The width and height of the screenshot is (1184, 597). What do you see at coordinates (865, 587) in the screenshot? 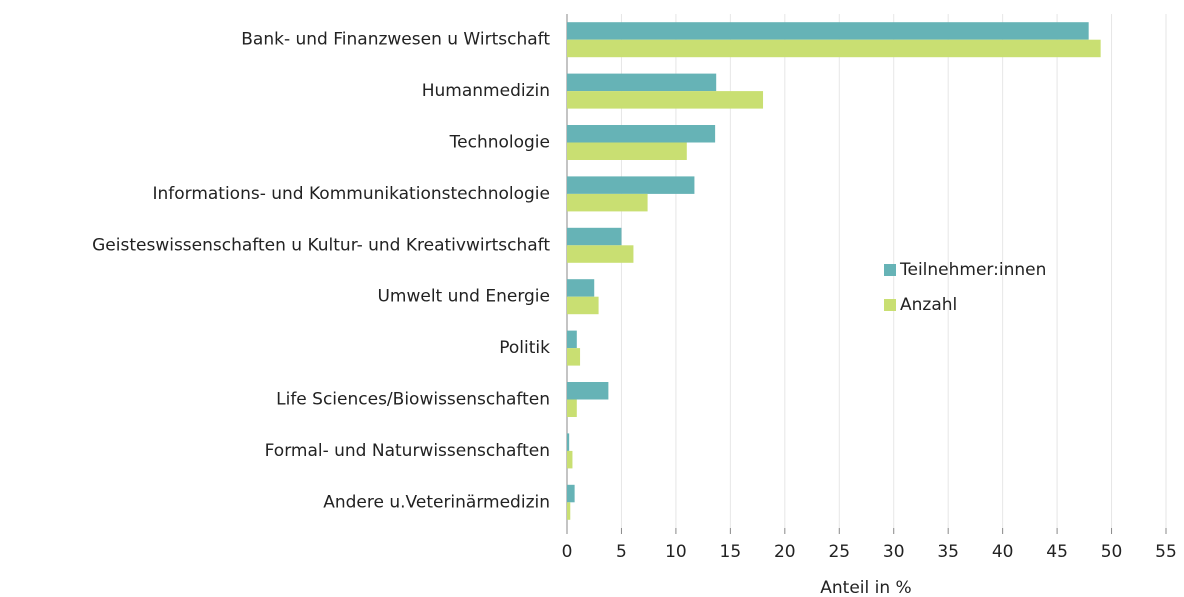
I see `x-axis-title: Anteil in %` at bounding box center [865, 587].